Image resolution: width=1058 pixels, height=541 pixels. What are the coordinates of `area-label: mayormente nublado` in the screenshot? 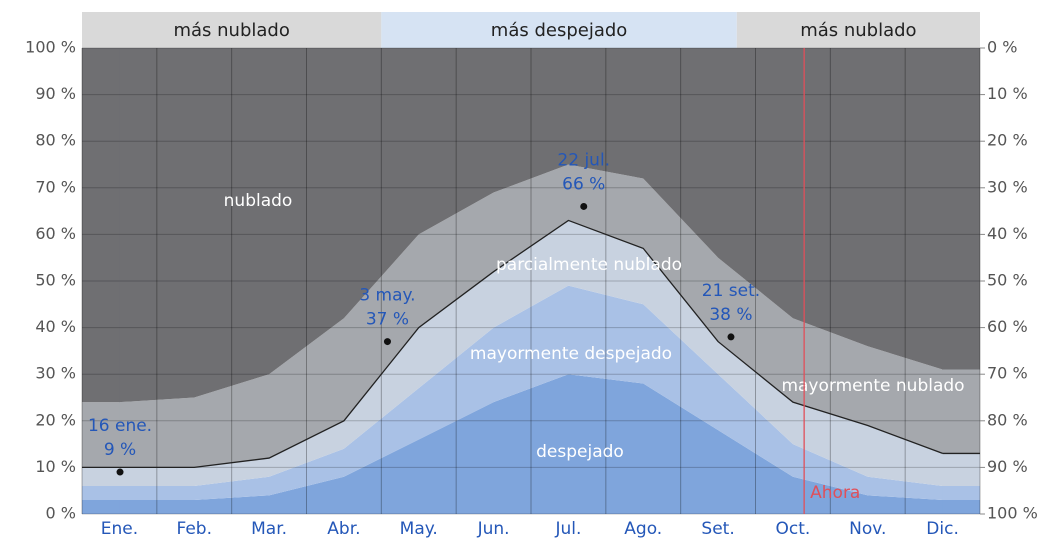 It's located at (872, 386).